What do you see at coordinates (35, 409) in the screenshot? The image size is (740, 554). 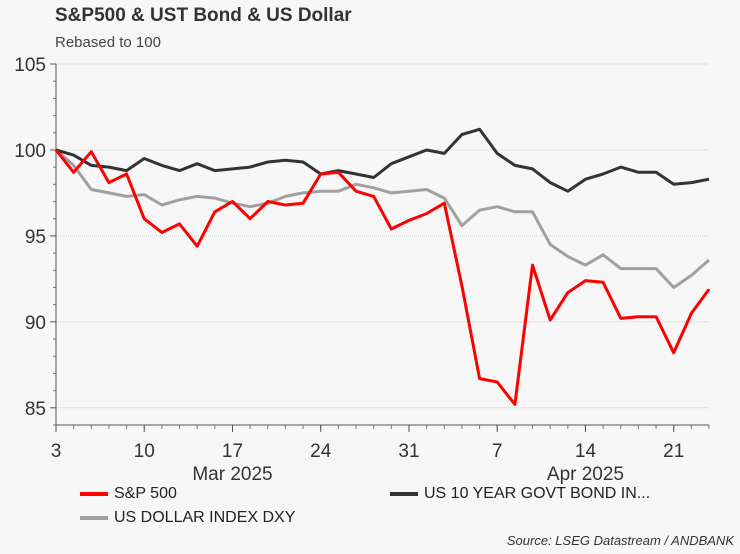 I see `y-tick-label: 85` at bounding box center [35, 409].